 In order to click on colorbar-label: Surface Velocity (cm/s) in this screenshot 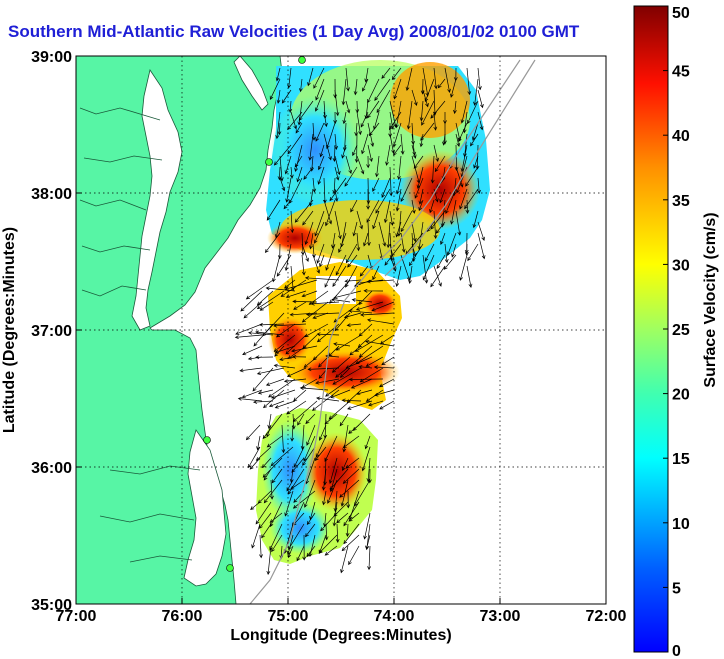, I will do `click(710, 299)`.